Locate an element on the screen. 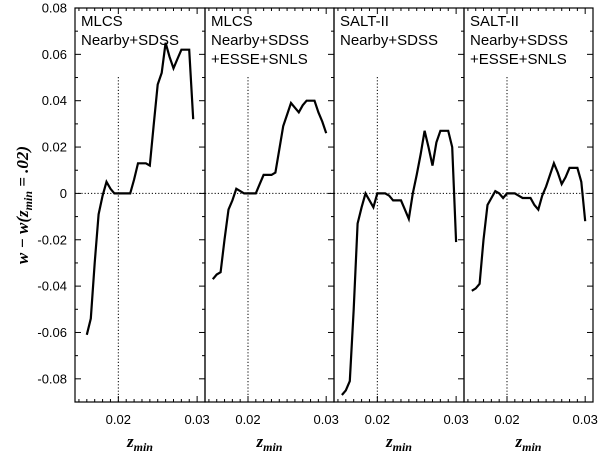 The width and height of the screenshot is (600, 458). y-tick-label: -0.04 is located at coordinates (52, 286).